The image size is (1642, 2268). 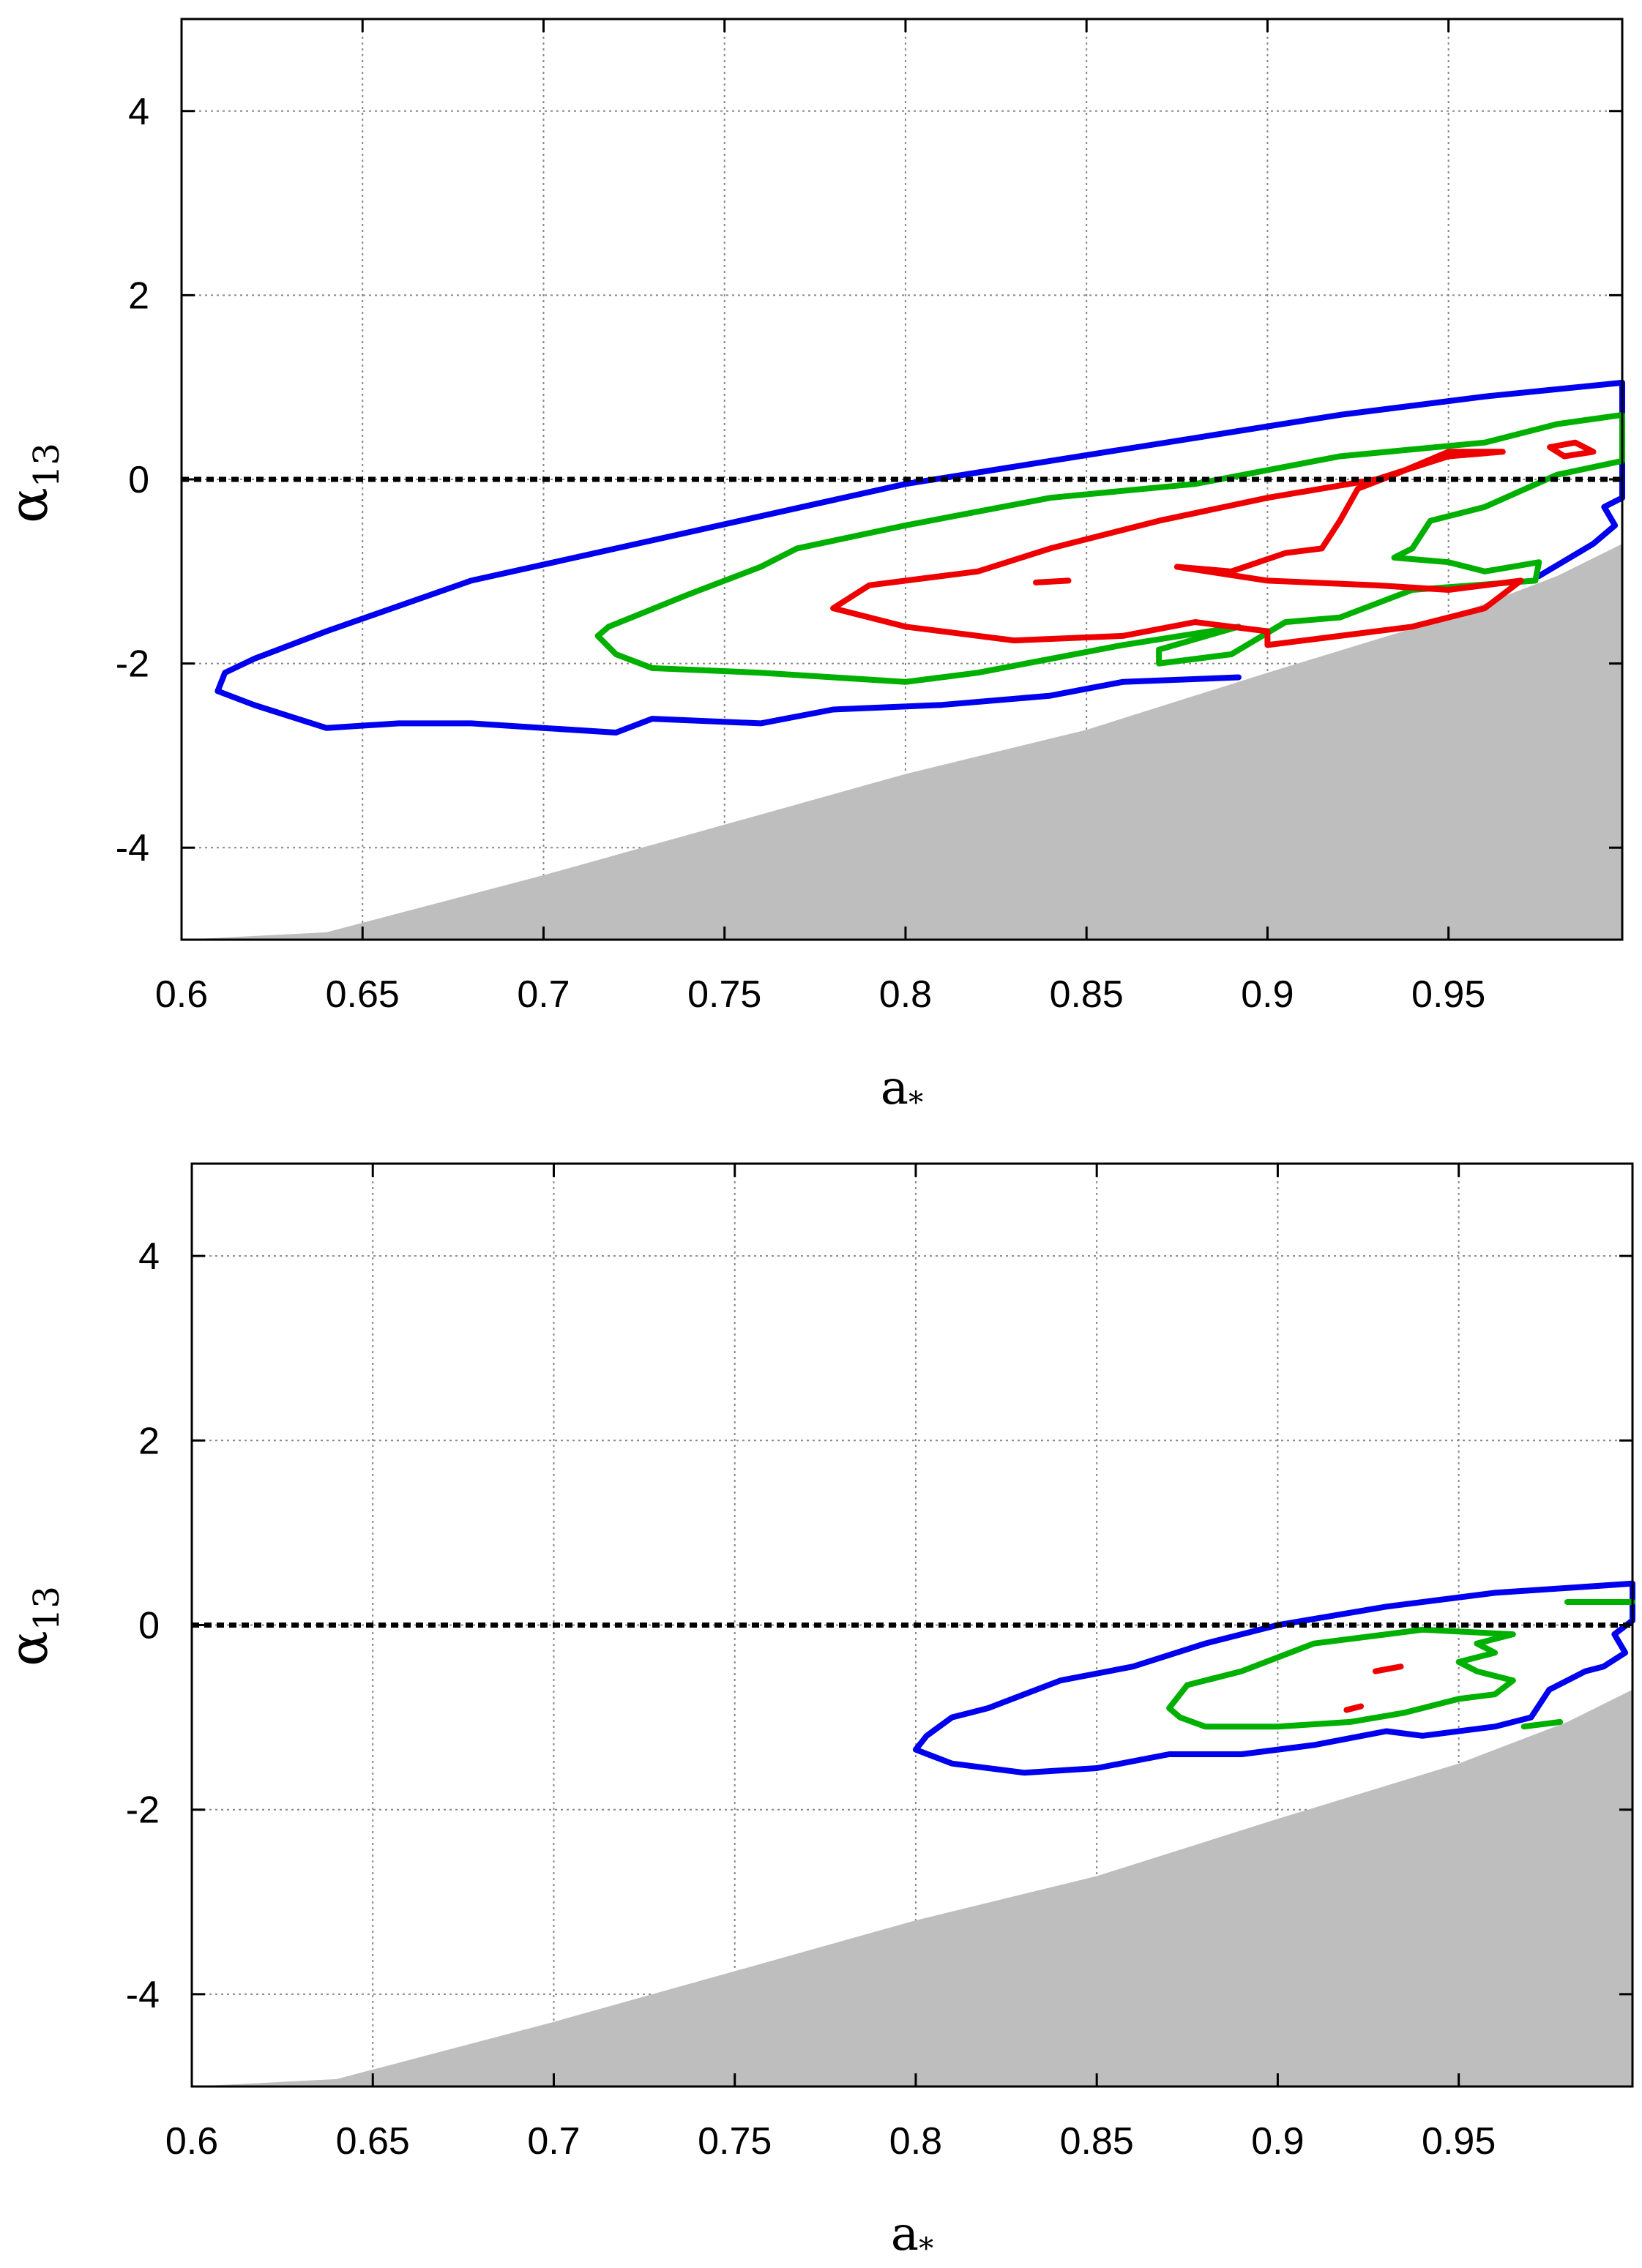 What do you see at coordinates (918, 654) in the screenshot?
I see `contour-green-lower` at bounding box center [918, 654].